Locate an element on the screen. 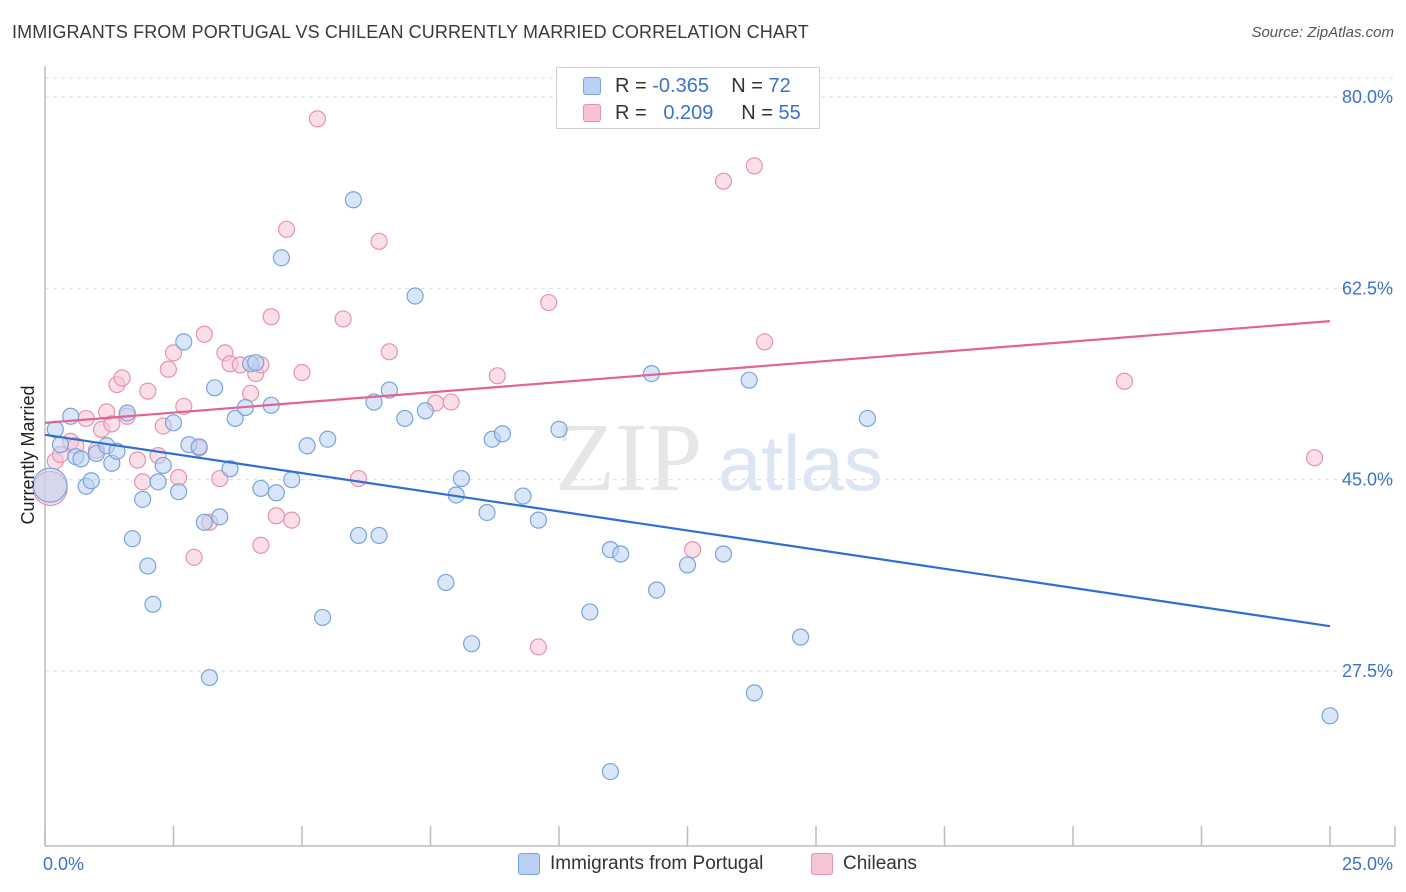 The height and width of the screenshot is (892, 1406). watermark: ZIP atlas is located at coordinates (719, 458).